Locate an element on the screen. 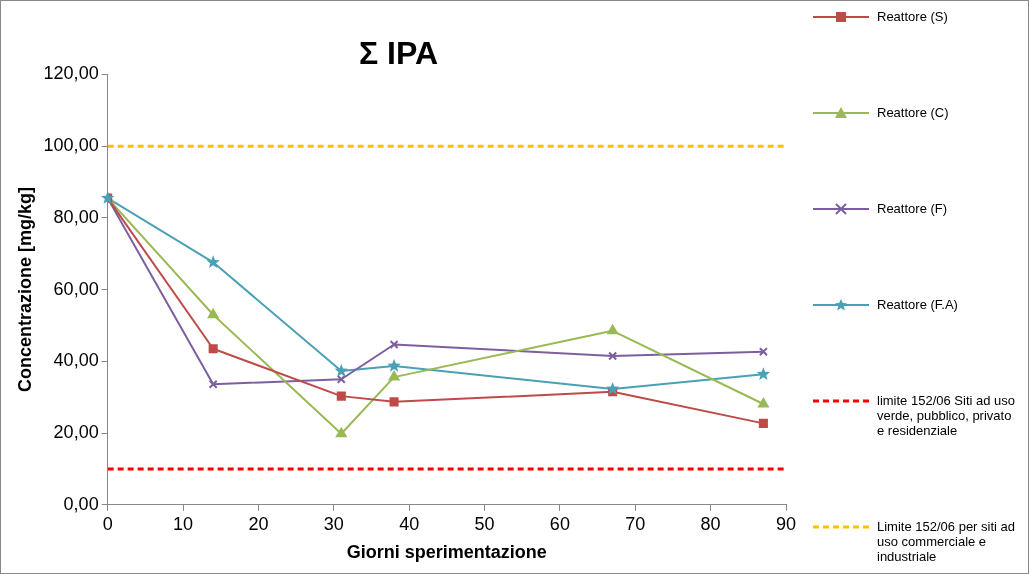 The height and width of the screenshot is (574, 1029). legend-label: Reattore (S) is located at coordinates (912, 16).